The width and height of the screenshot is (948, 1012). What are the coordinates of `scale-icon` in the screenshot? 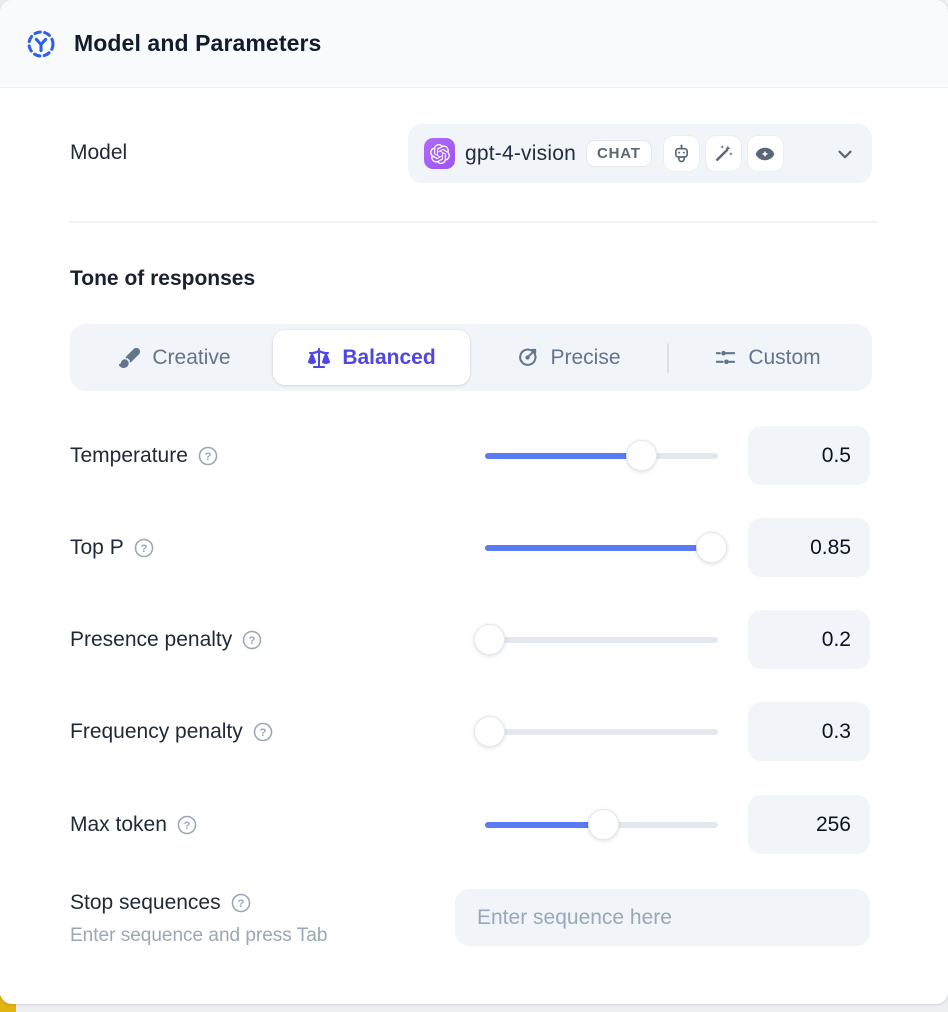 It's located at (319, 358).